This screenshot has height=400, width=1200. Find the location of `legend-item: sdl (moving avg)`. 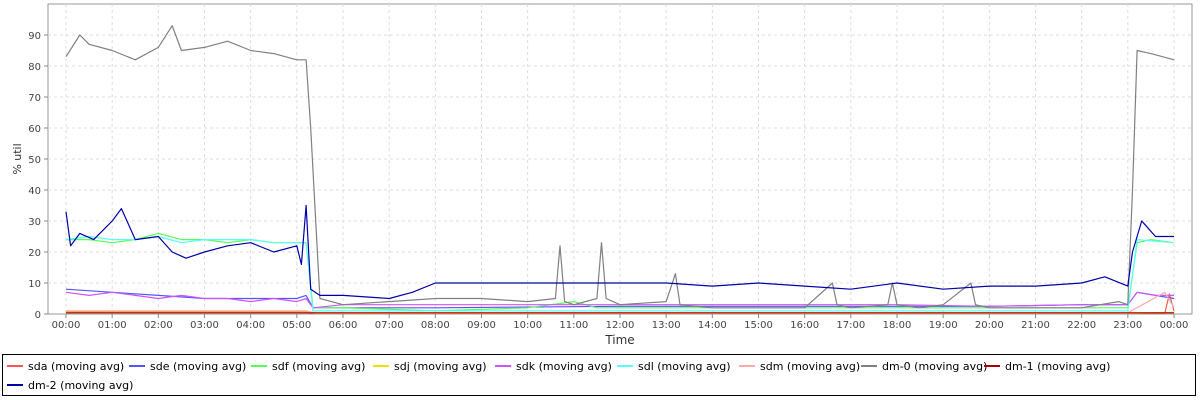

legend-item: sdl (moving avg) is located at coordinates (674, 366).